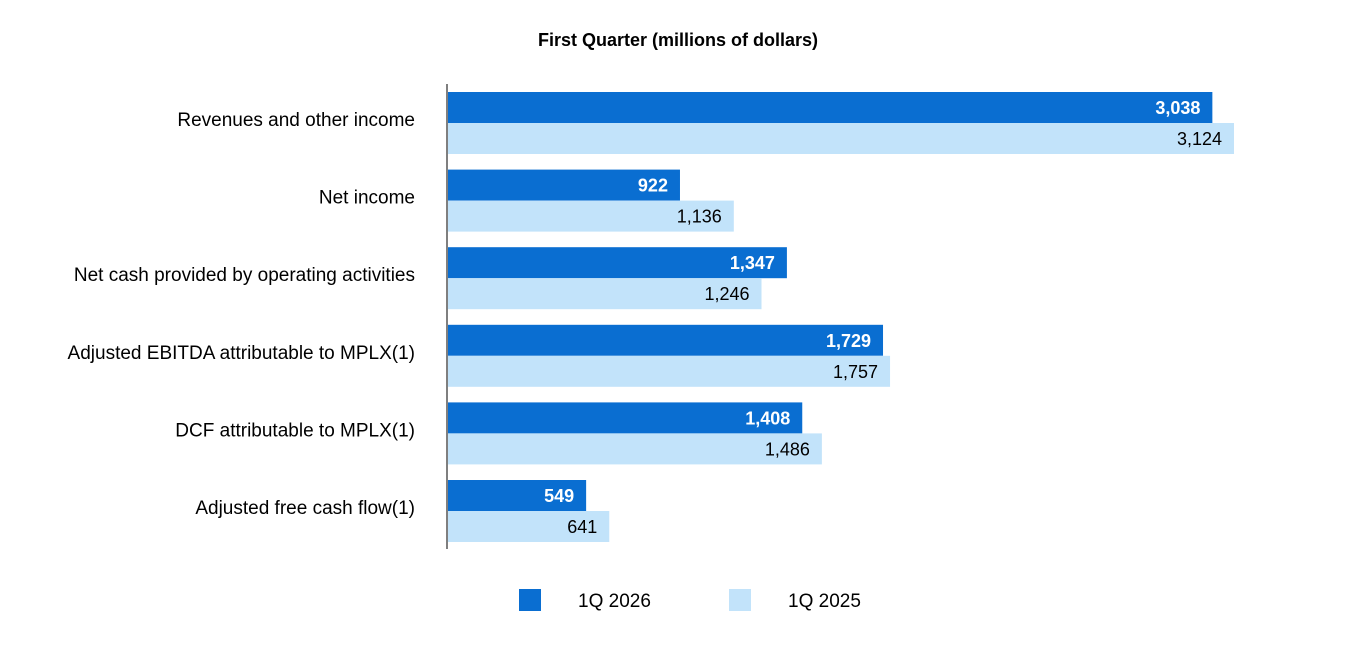 Image resolution: width=1360 pixels, height=650 pixels. Describe the element at coordinates (767, 418) in the screenshot. I see `data-label: 1,408` at that location.